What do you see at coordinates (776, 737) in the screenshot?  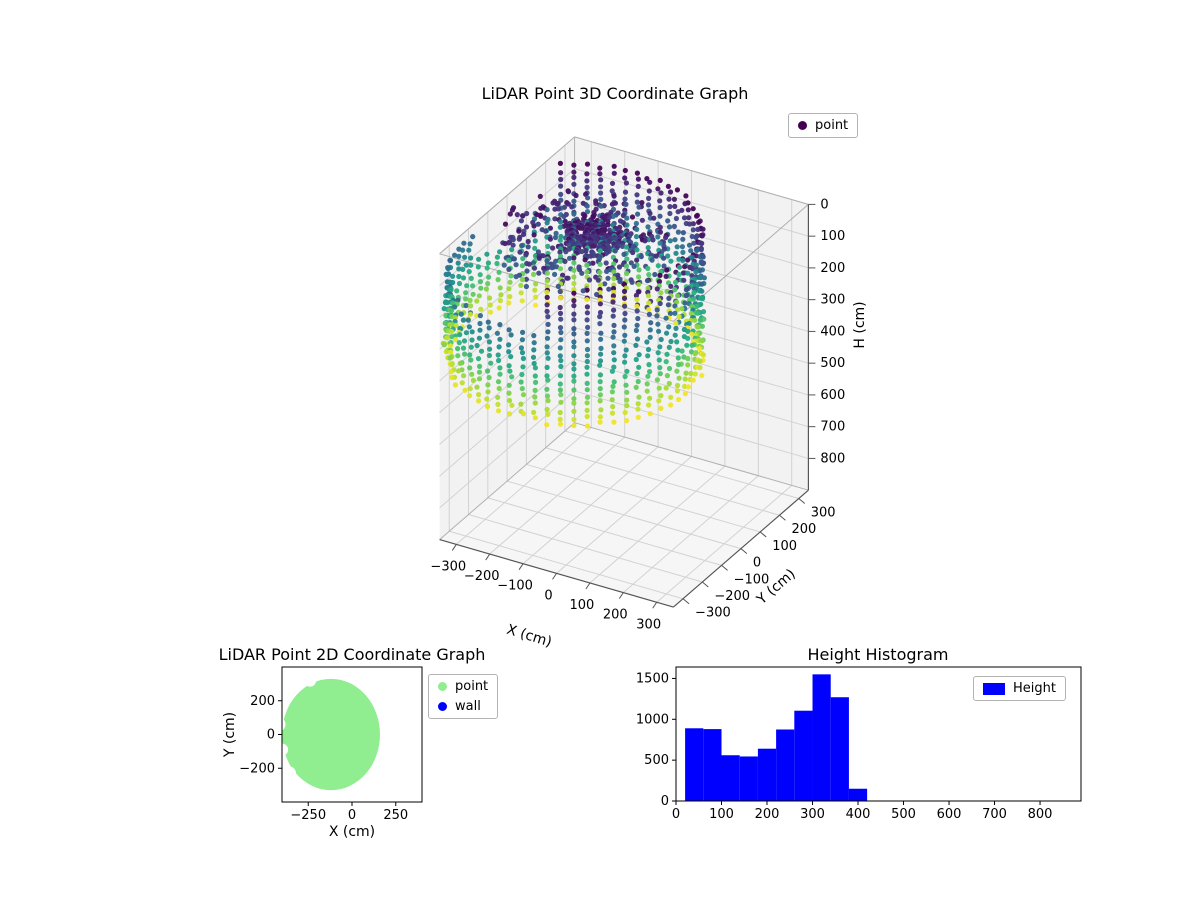 I see `histogram-bars` at bounding box center [776, 737].